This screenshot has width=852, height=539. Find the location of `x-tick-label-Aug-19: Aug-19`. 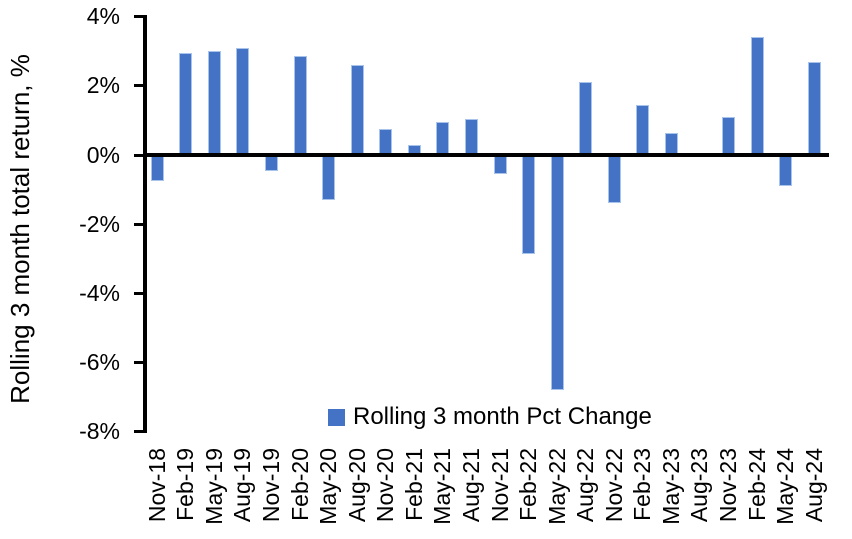

x-tick-label-Aug-19: Aug-19 is located at coordinates (242, 485).